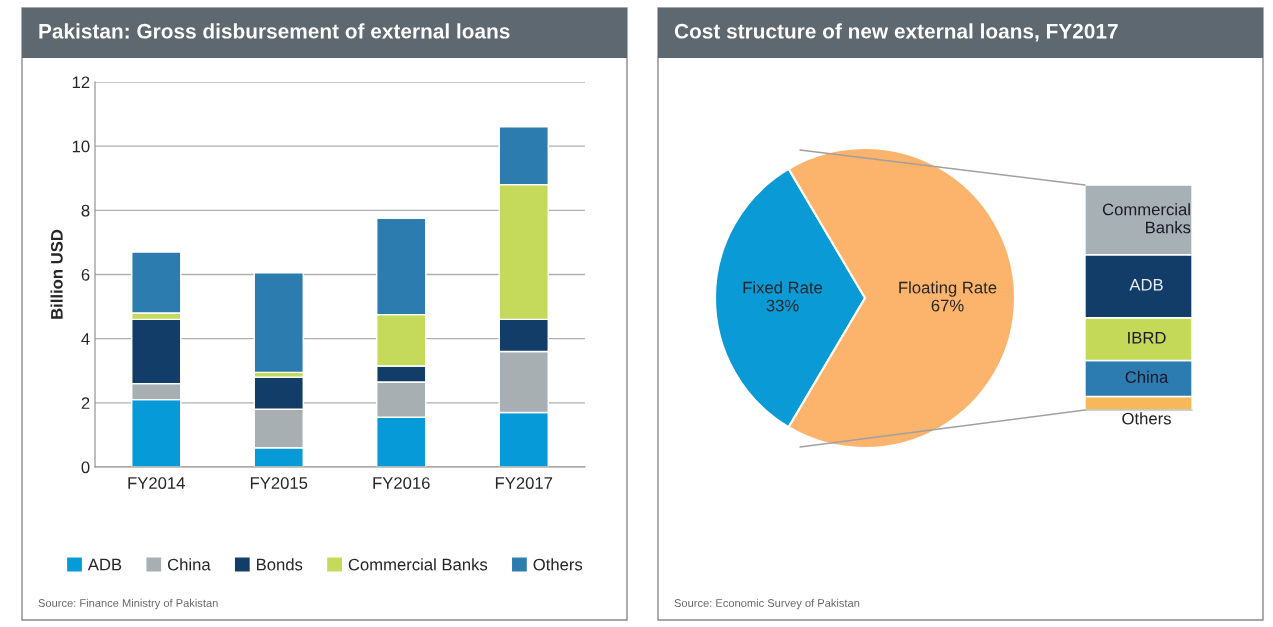  What do you see at coordinates (128, 604) in the screenshot?
I see `source-note: Source: Finance Ministry of Pakistan` at bounding box center [128, 604].